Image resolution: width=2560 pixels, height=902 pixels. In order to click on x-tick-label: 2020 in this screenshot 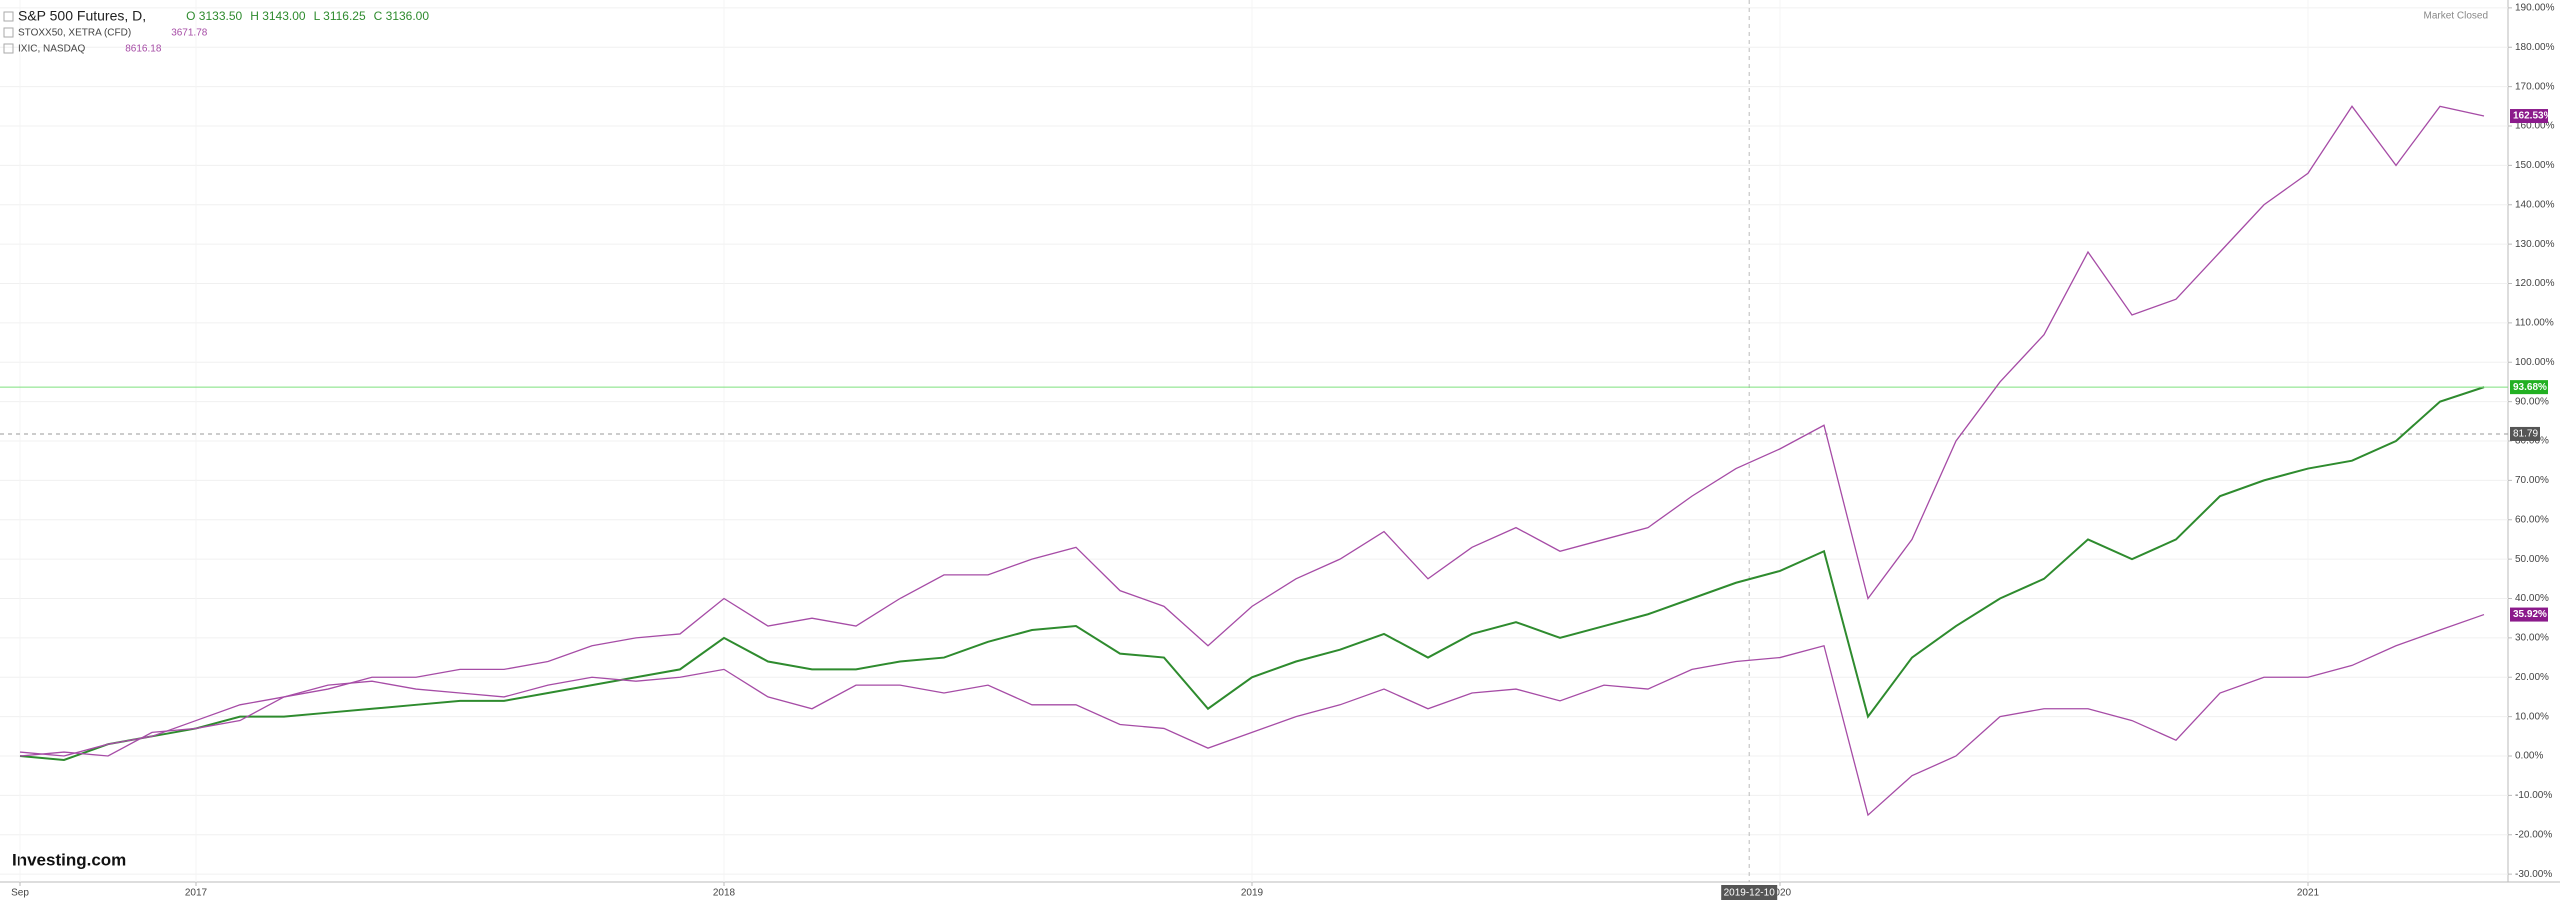, I will do `click(1780, 893)`.